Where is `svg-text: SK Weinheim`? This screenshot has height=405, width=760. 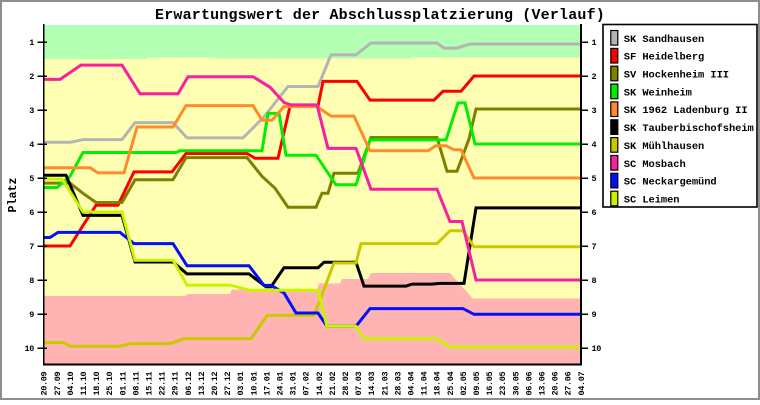 svg-text: SK Weinheim is located at coordinates (658, 93).